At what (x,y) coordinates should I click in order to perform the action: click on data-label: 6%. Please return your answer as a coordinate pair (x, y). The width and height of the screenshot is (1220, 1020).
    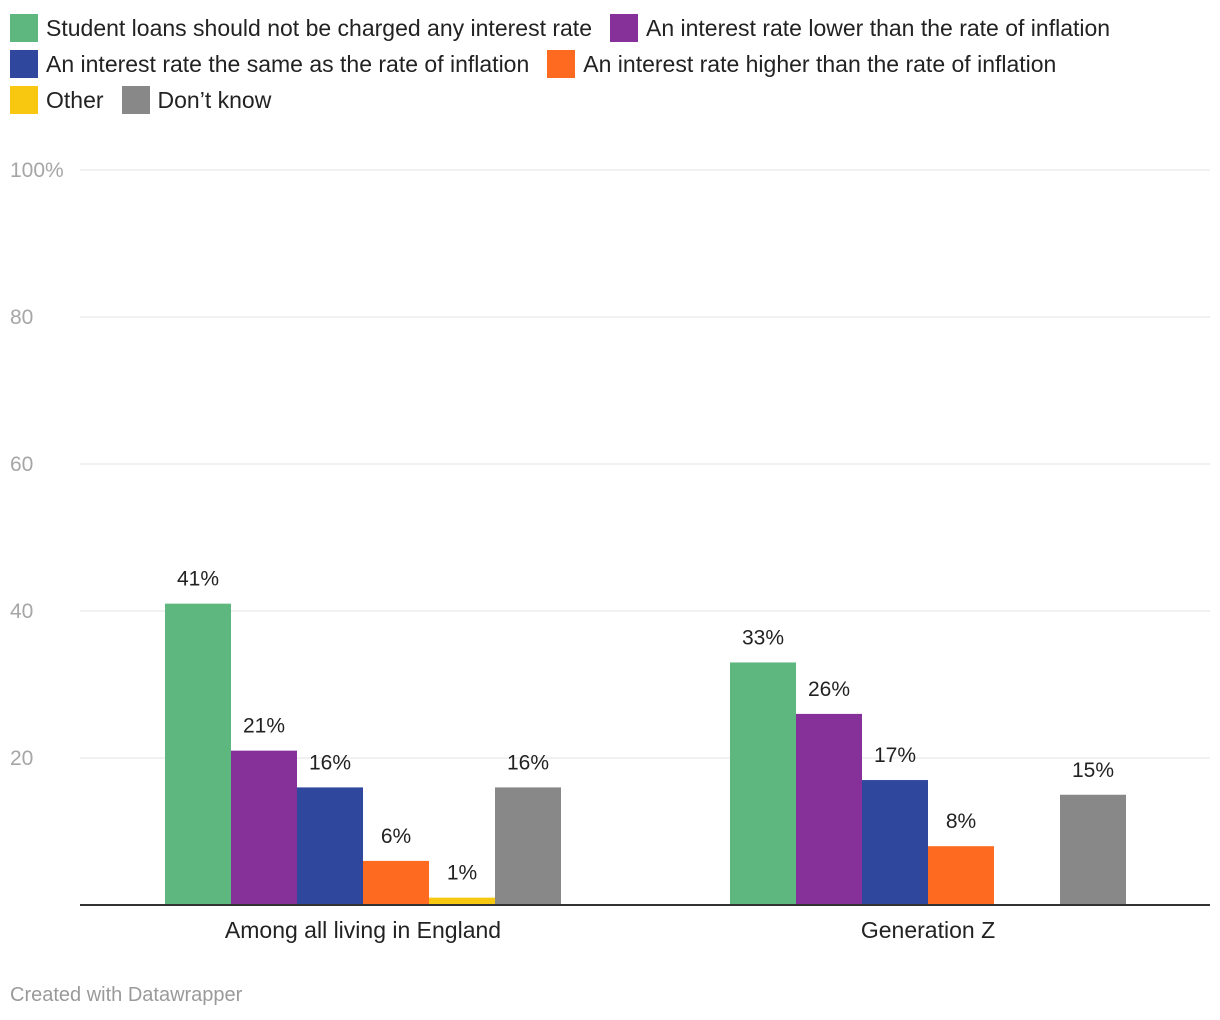
    Looking at the image, I should click on (396, 836).